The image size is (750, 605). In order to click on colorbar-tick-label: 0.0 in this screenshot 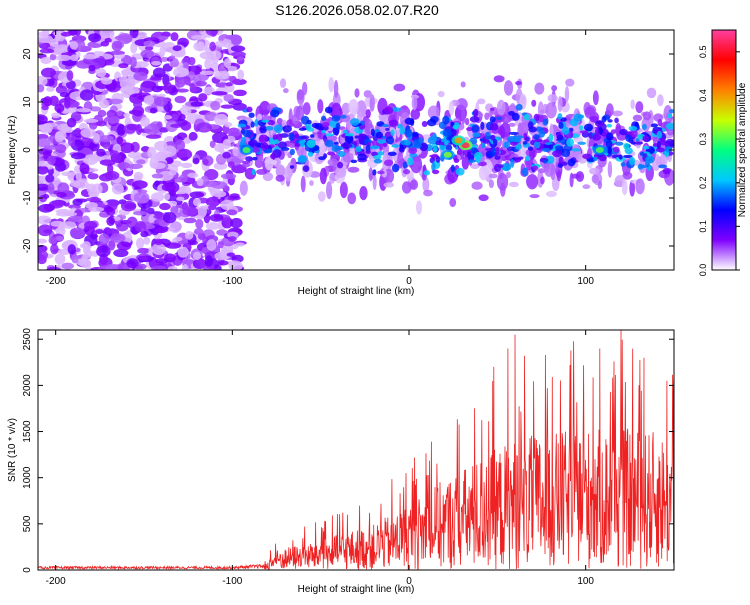, I will do `click(703, 270)`.